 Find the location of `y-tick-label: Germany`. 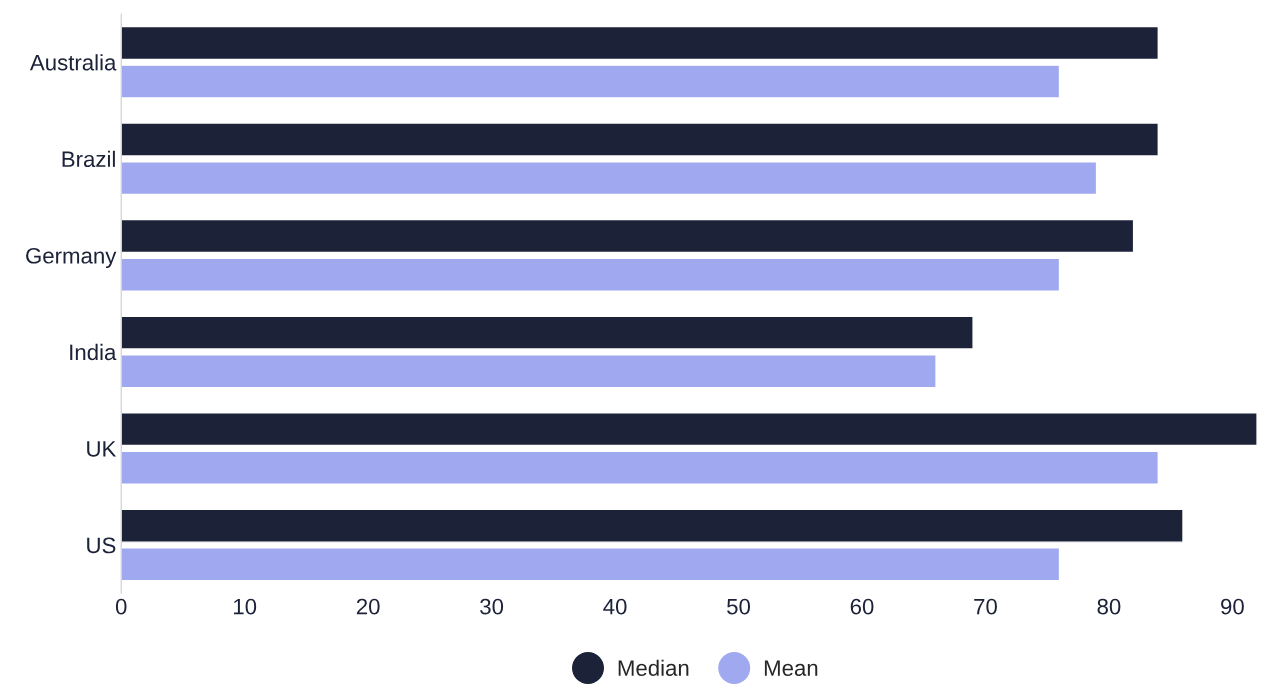

y-tick-label: Germany is located at coordinates (71, 258).